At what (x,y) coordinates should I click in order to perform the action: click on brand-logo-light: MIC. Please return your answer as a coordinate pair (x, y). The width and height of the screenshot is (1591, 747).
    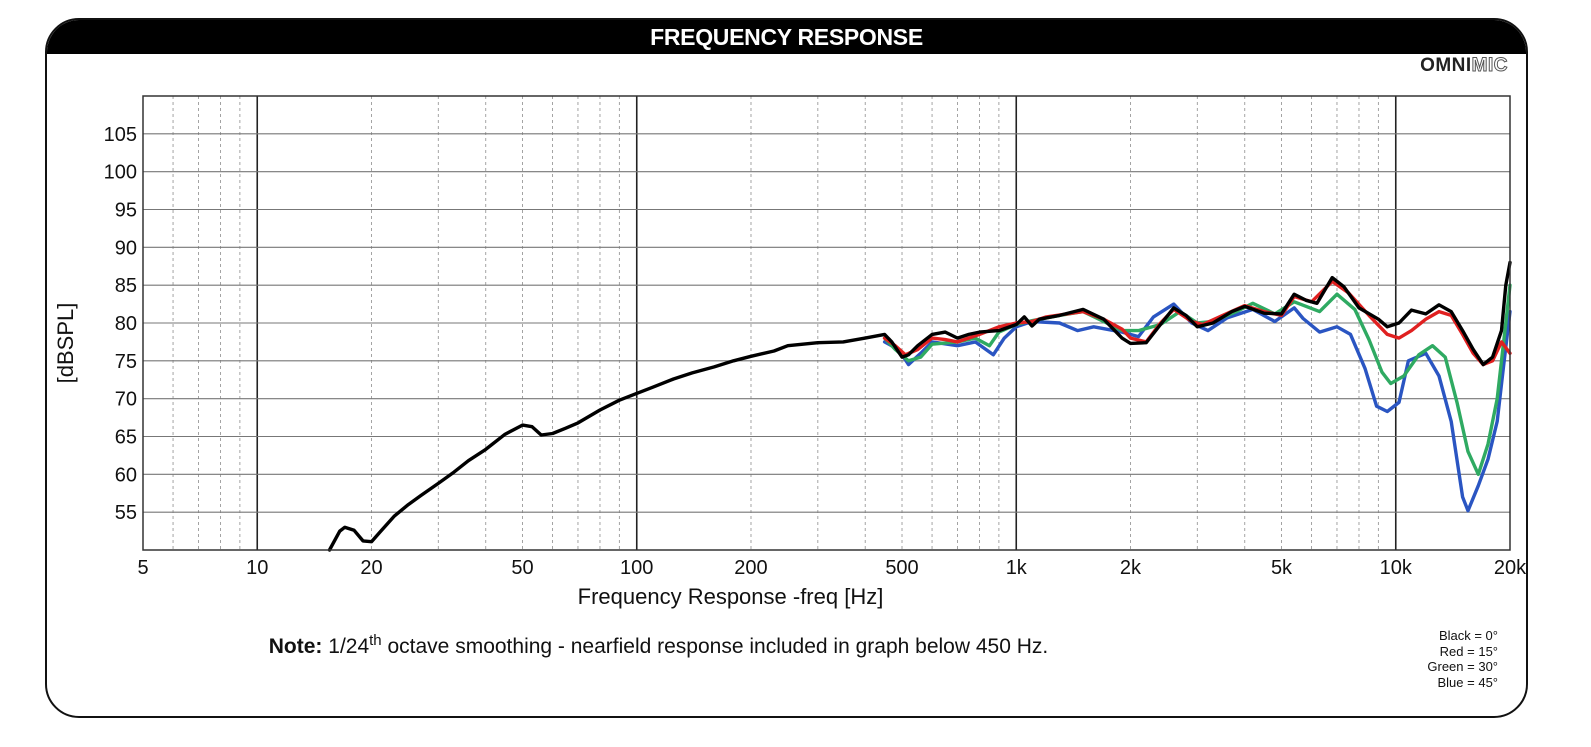
    Looking at the image, I should click on (1489, 66).